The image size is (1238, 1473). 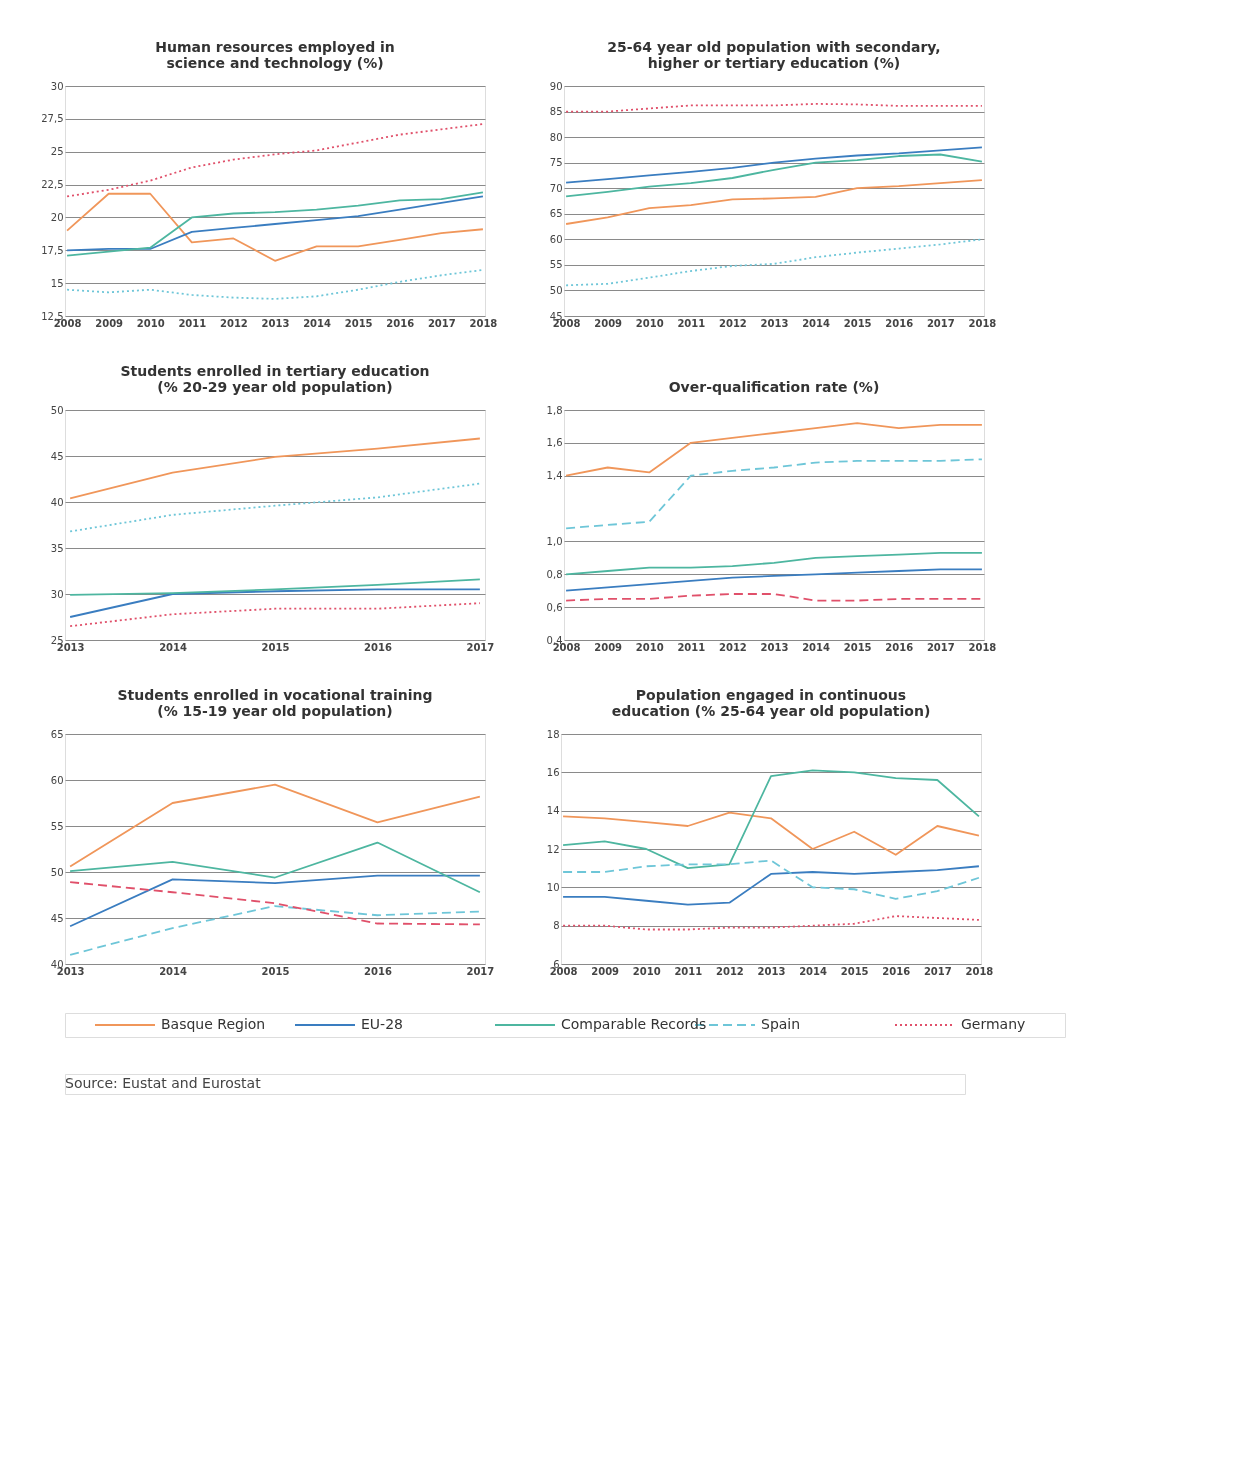 What do you see at coordinates (554, 574) in the screenshot?
I see `y-tick-label: 0,8` at bounding box center [554, 574].